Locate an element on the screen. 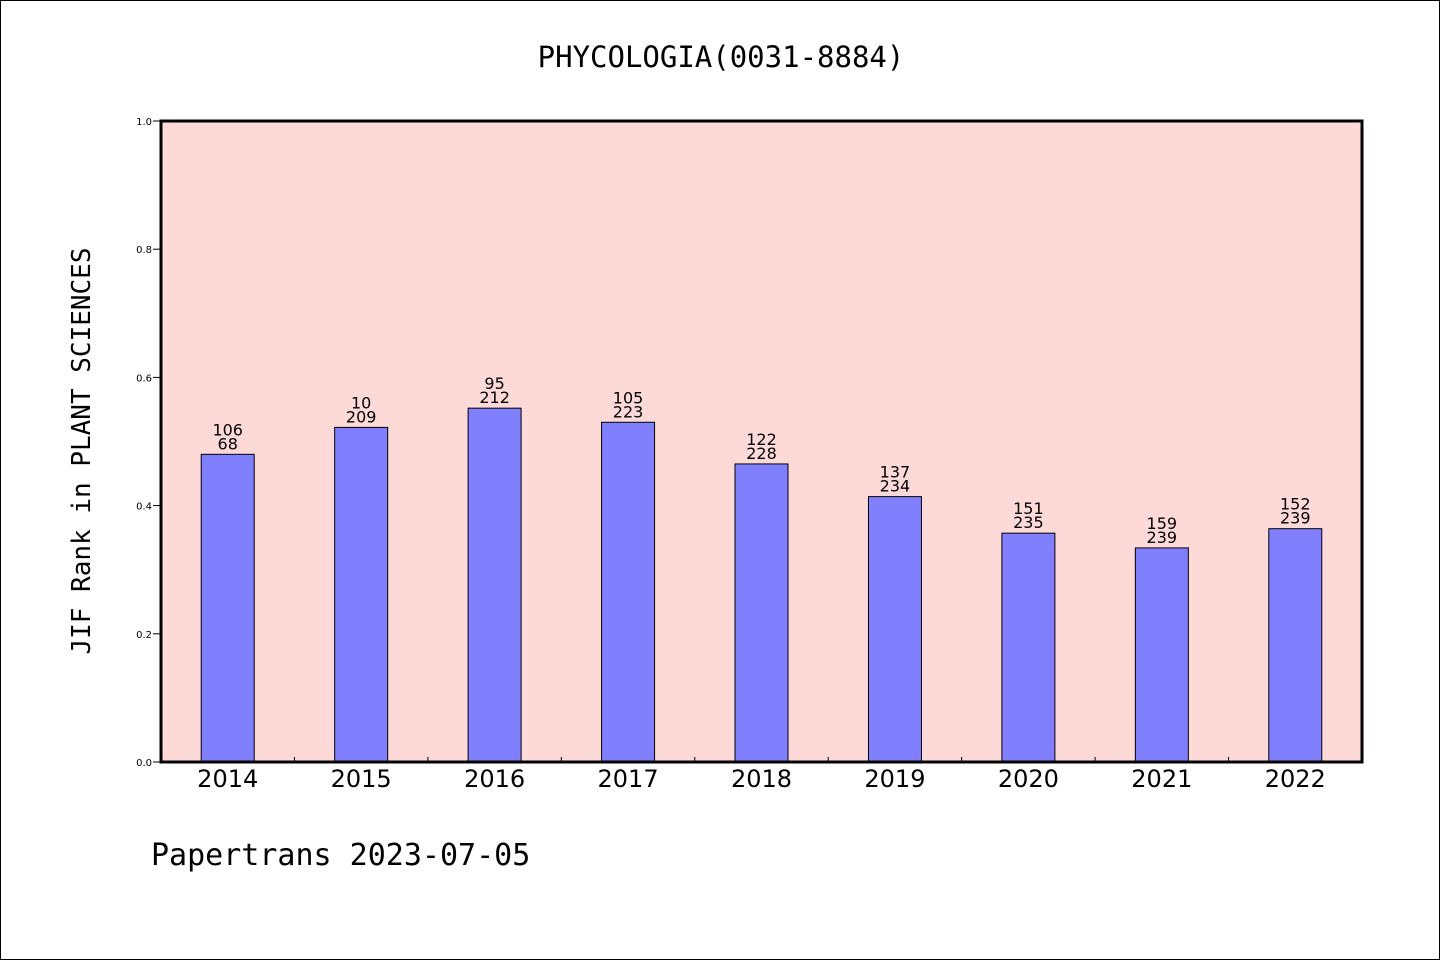 This screenshot has width=1440, height=961. x-tick-label-2015: 2015 is located at coordinates (361, 779).